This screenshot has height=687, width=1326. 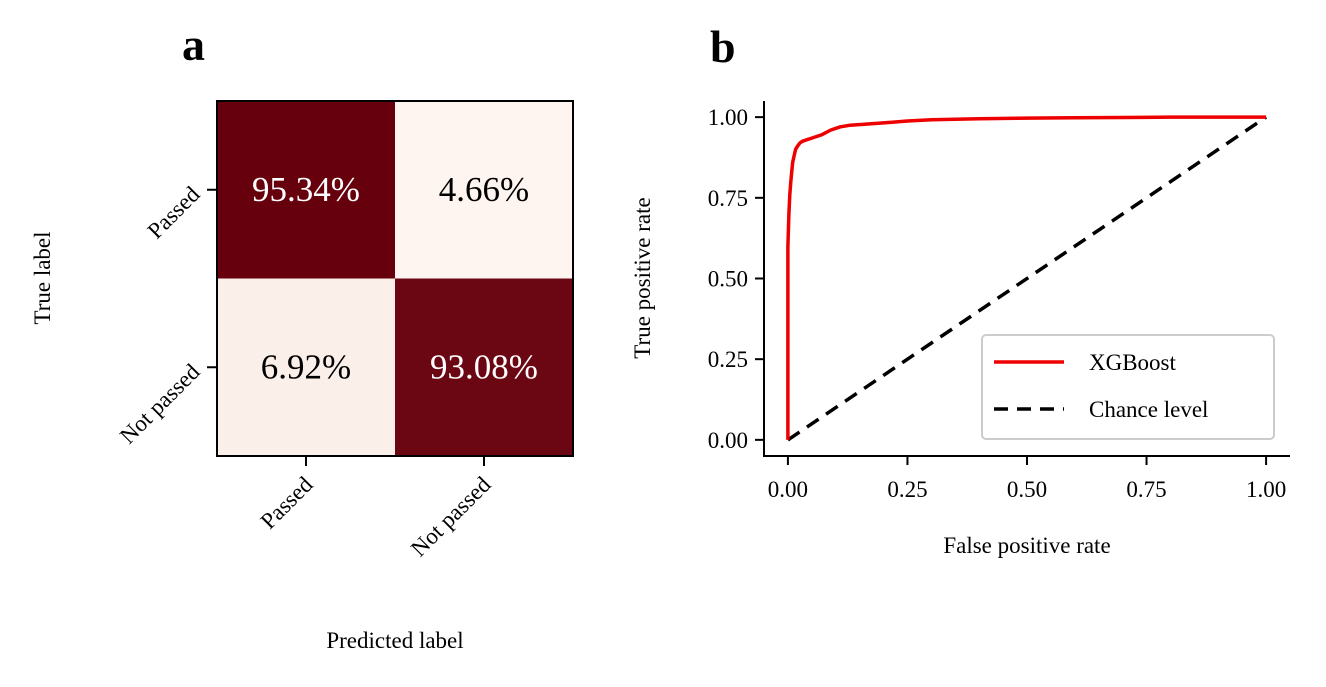 I want to click on x-axis-label: False positive rate, so click(x=1026, y=545).